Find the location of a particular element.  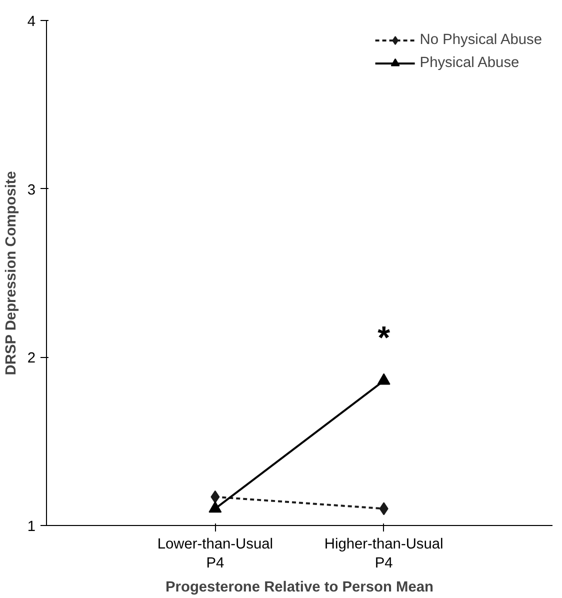

x-axis-title: Progesterone Relative to Person Mean is located at coordinates (300, 588).